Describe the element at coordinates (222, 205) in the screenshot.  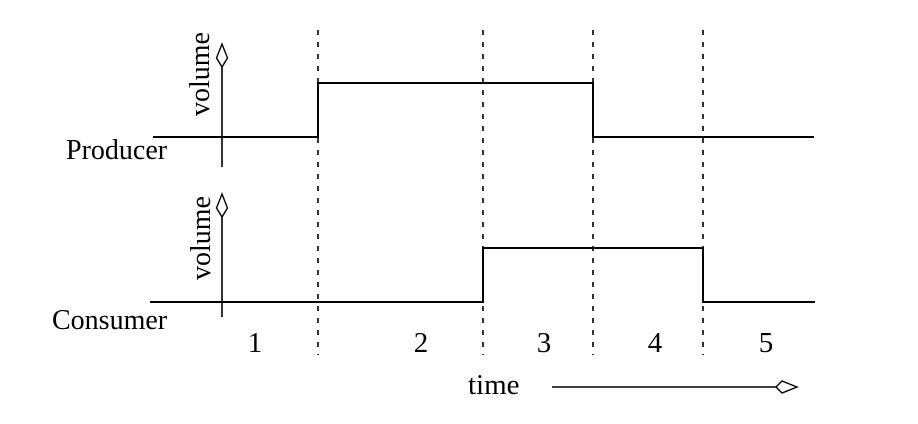
I see `consumer-volume-axis-arrowhead-icon` at that location.